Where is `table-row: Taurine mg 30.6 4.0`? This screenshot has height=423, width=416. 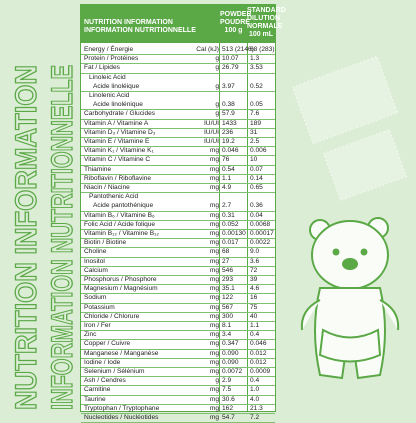
table-row: Taurine mg 30.6 4.0 is located at coordinates (178, 400).